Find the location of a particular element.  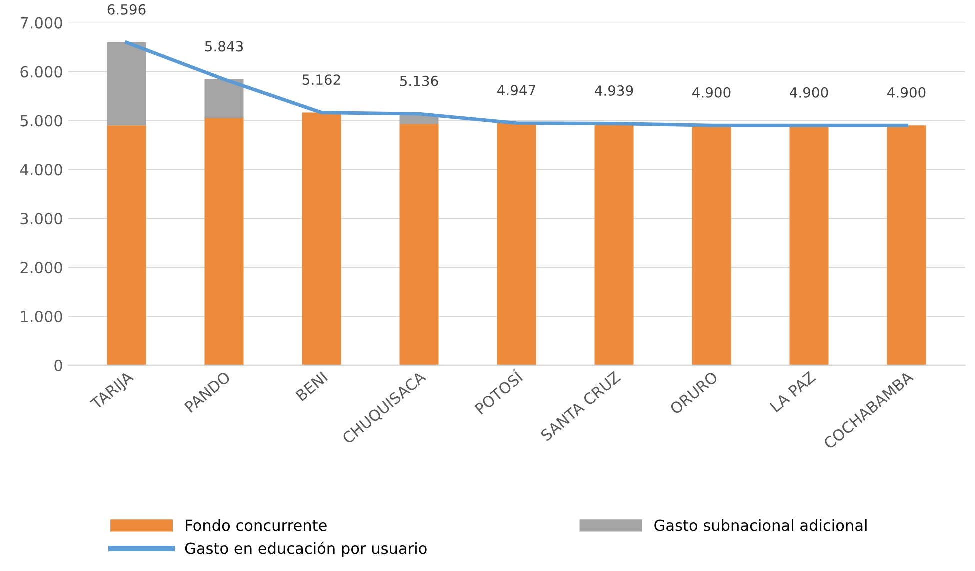

y-tick-label: 5.000 is located at coordinates (41, 121).